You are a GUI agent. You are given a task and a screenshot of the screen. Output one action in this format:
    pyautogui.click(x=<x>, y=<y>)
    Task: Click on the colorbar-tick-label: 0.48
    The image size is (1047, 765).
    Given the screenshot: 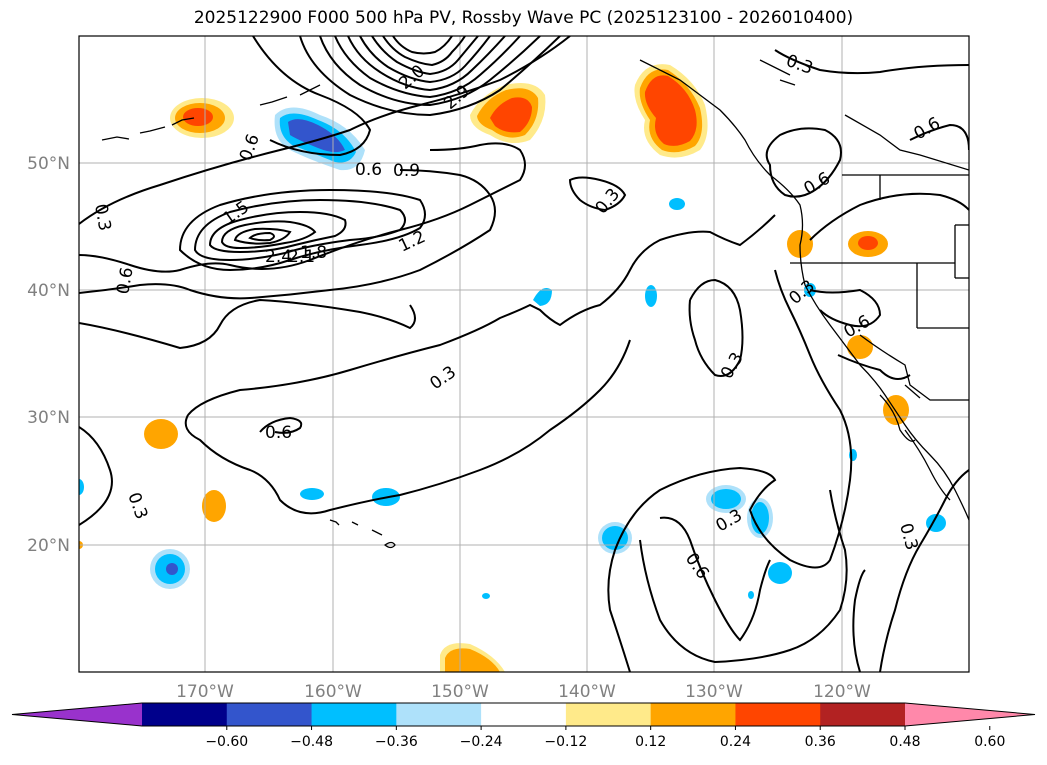 What is the action you would take?
    pyautogui.click(x=904, y=742)
    